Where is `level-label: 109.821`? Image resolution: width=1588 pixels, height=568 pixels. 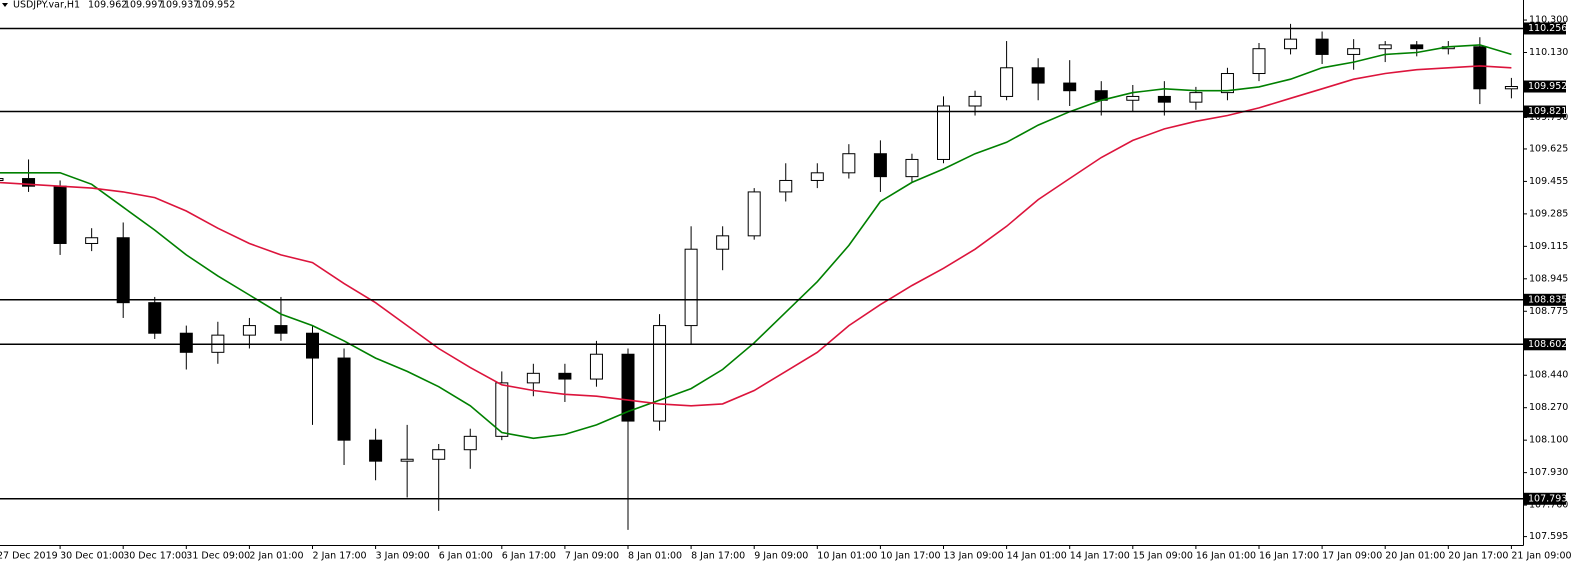 level-label: 109.821 is located at coordinates (1547, 111).